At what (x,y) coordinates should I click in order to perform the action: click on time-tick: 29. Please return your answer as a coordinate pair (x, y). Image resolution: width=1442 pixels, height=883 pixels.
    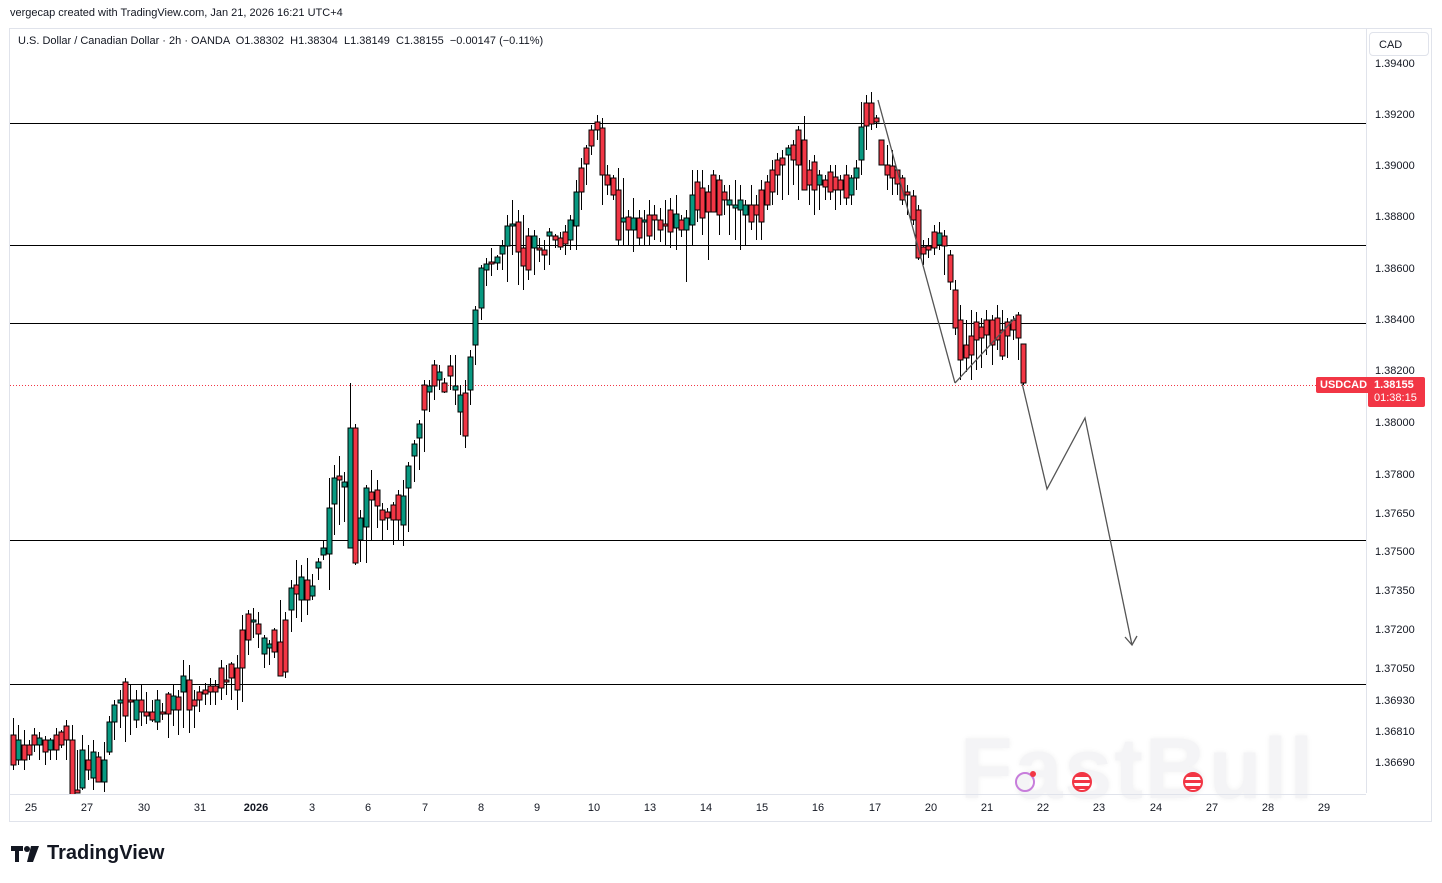
    Looking at the image, I should click on (1324, 808).